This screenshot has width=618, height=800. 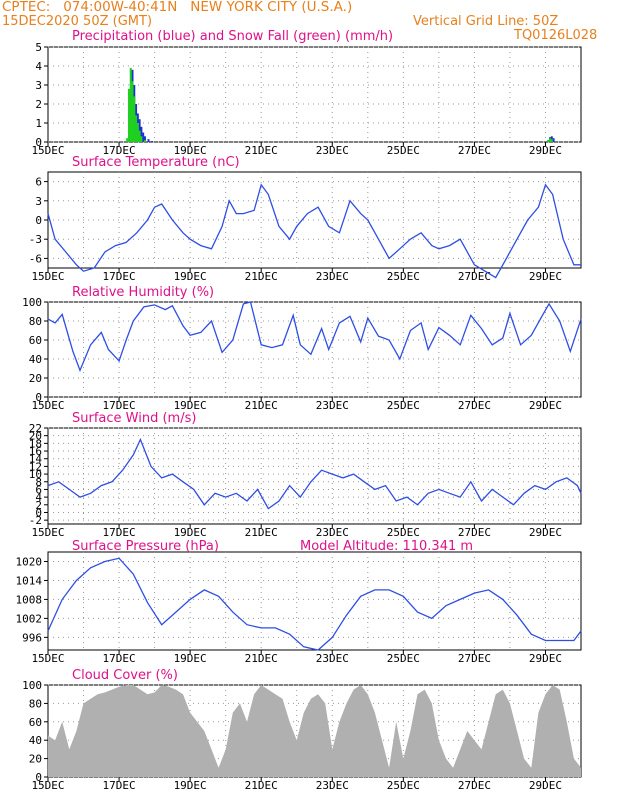 What do you see at coordinates (38, 482) in the screenshot?
I see `y-tick-label: 8` at bounding box center [38, 482].